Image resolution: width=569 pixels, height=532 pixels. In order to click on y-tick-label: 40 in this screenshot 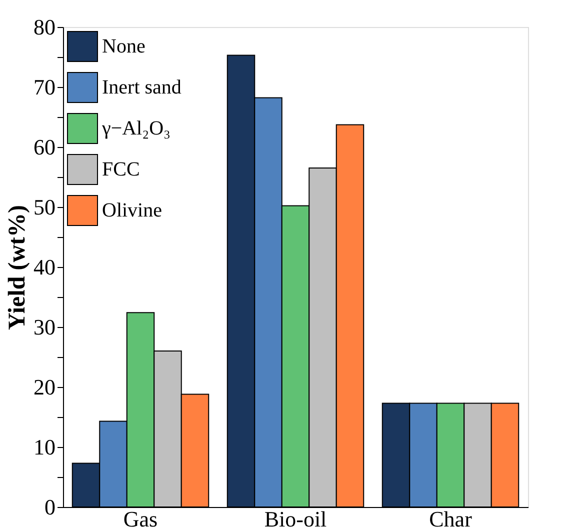, I will do `click(45, 267)`.